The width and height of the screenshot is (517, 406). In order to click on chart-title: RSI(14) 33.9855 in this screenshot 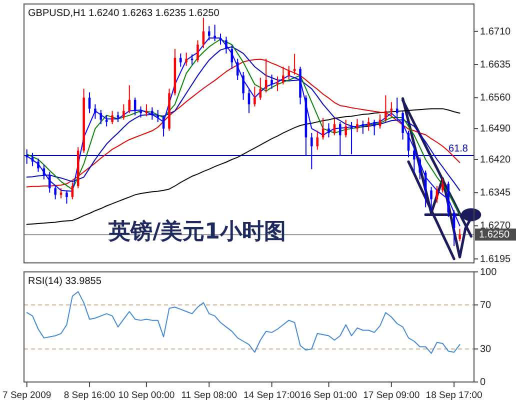, I will do `click(65, 281)`.